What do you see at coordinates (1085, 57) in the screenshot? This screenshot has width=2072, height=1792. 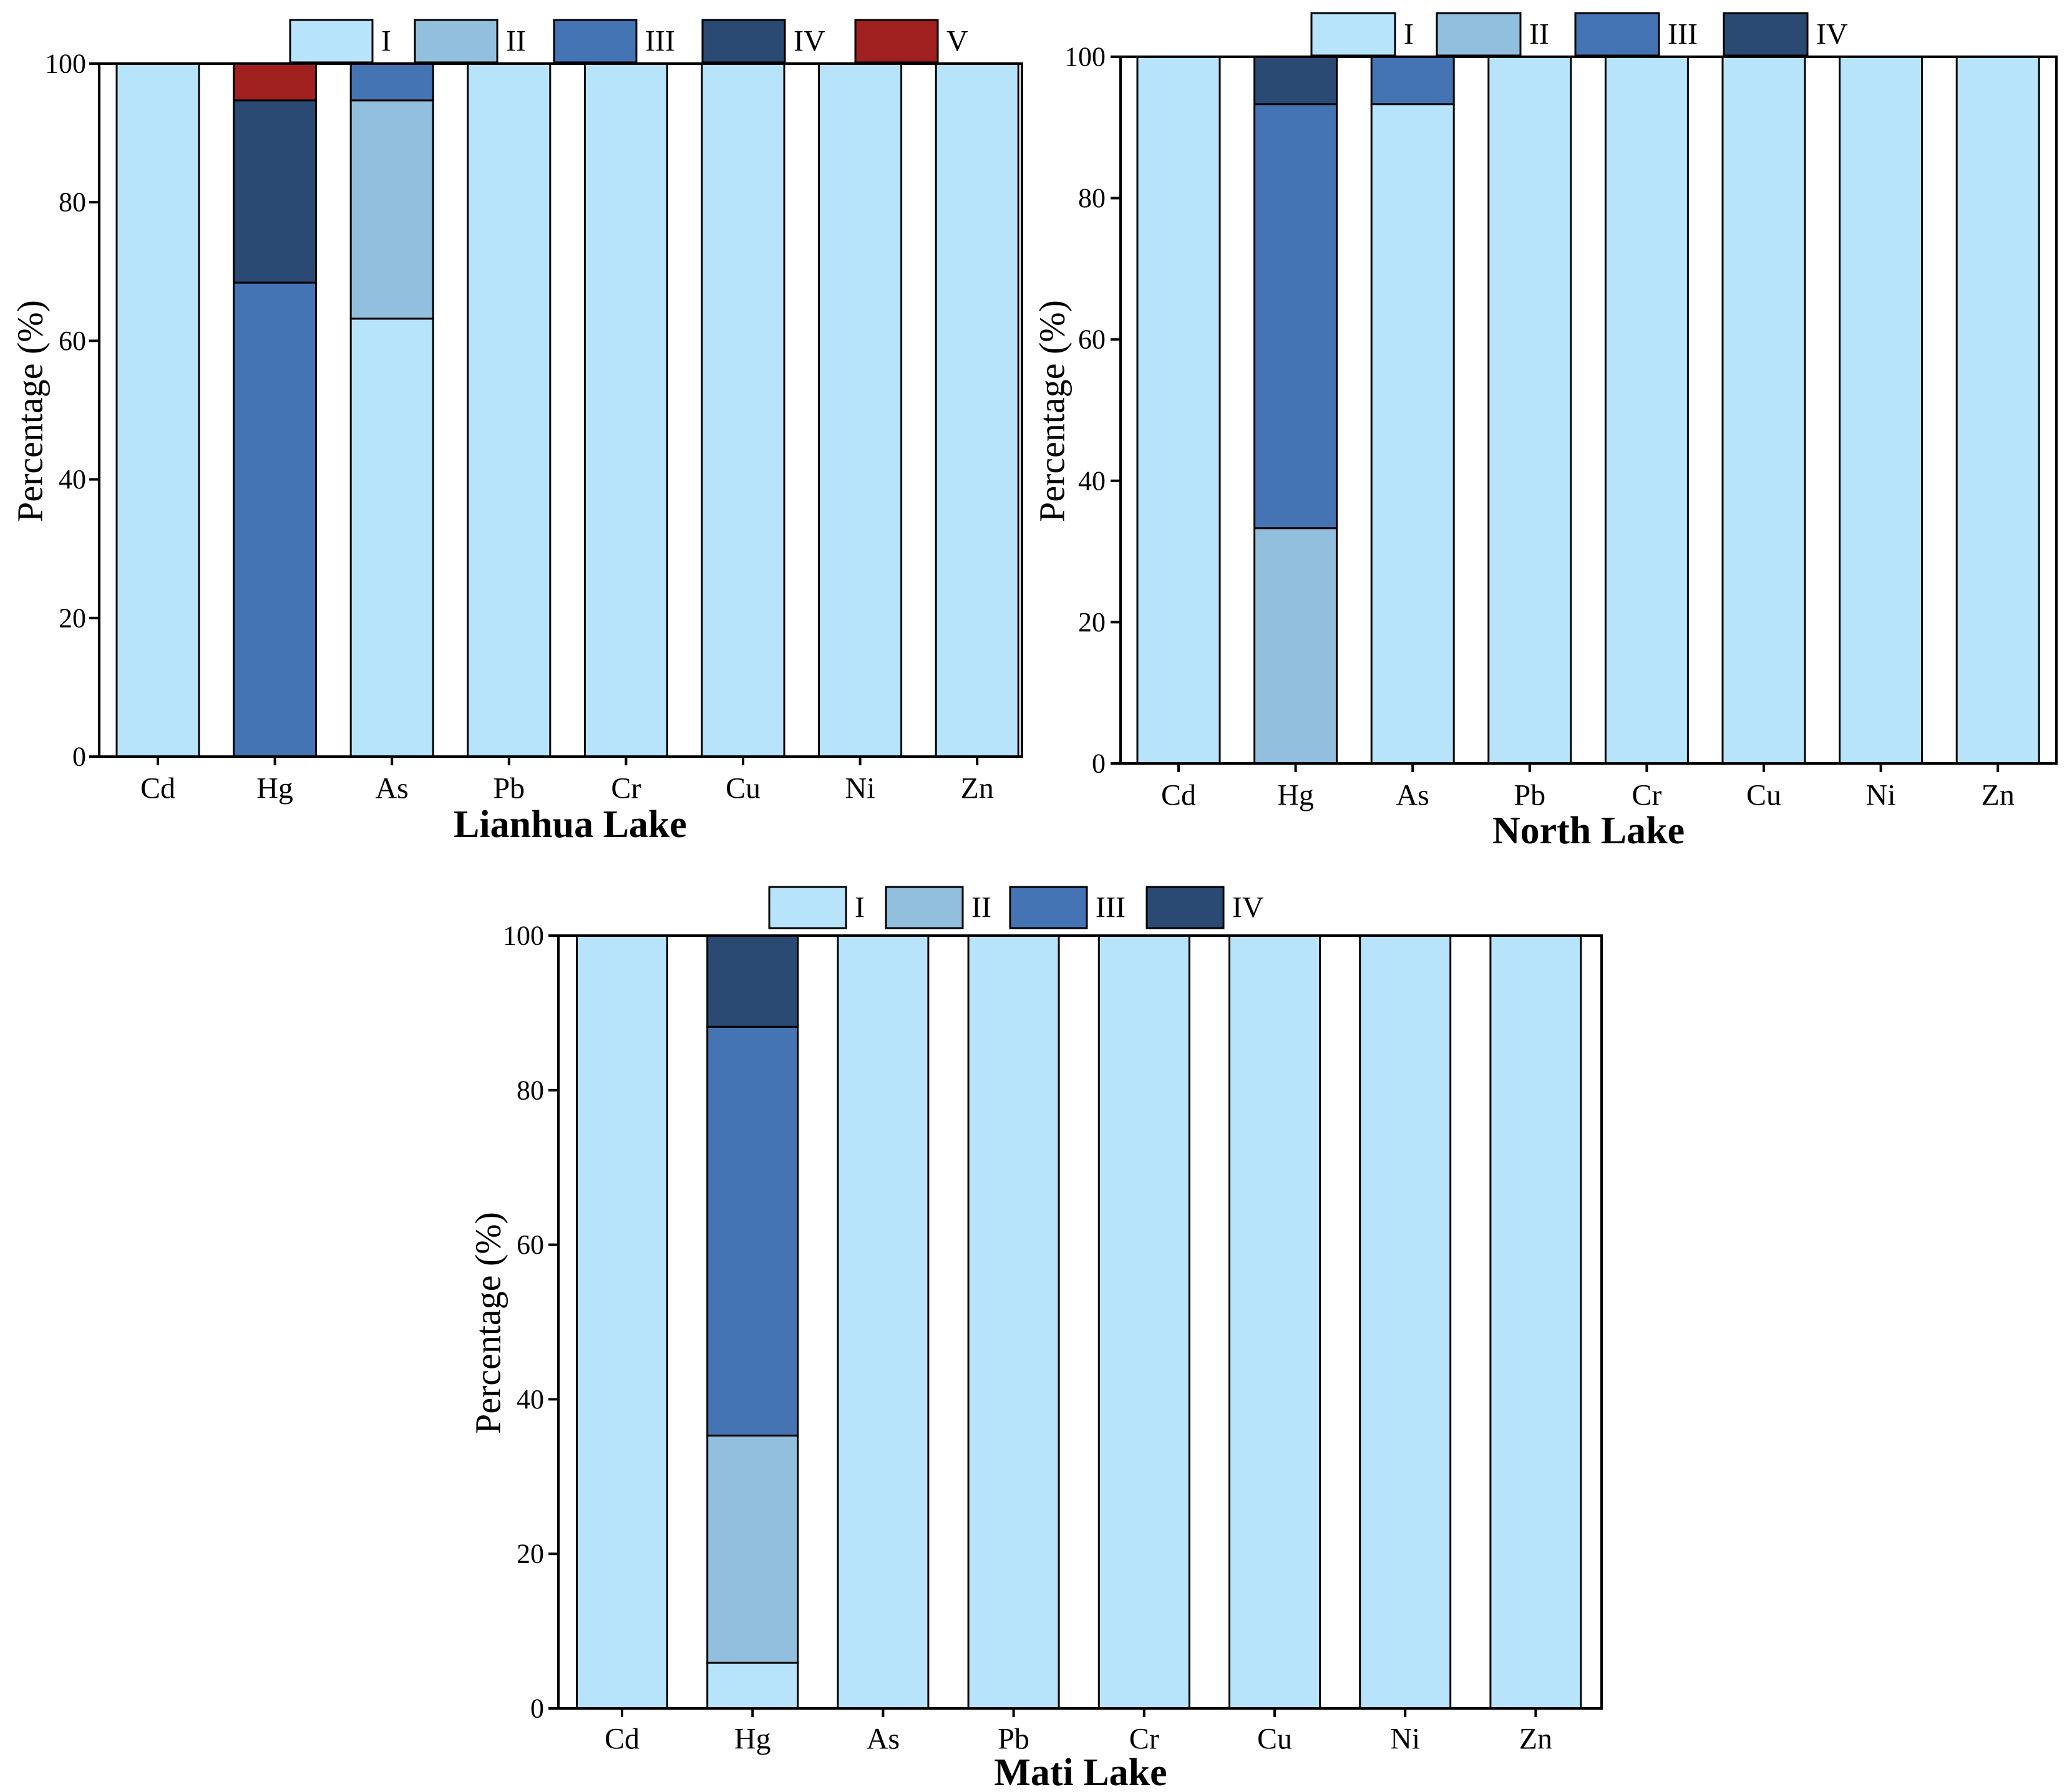 I see `y-tick-label: 100` at bounding box center [1085, 57].